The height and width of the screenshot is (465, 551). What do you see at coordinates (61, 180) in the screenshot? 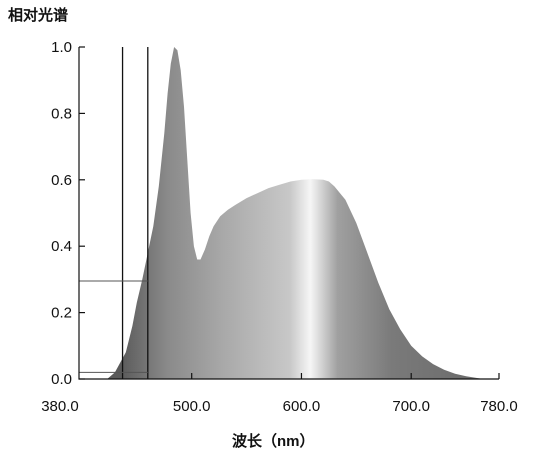
I see `y-tick-label: 0.6` at bounding box center [61, 180].